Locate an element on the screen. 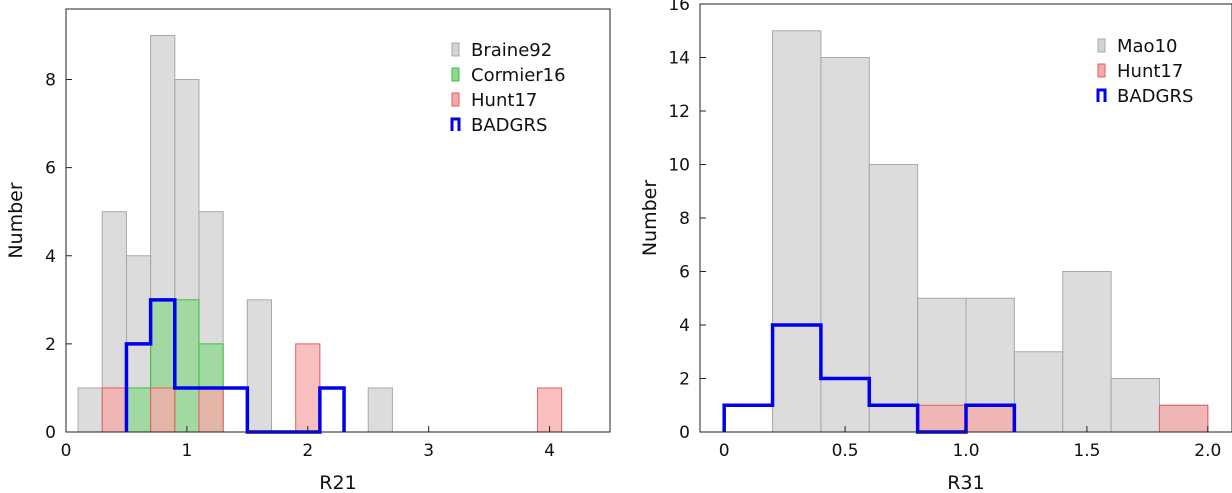  x-tick-label: 2.0 is located at coordinates (1207, 451).